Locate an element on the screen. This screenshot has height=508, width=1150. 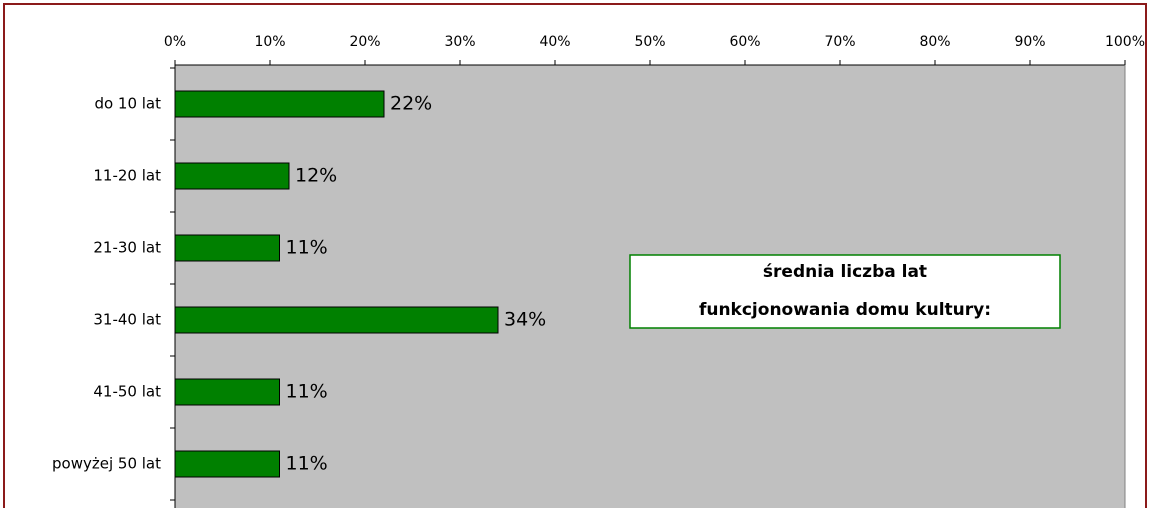
annotation-box is located at coordinates (845, 291).